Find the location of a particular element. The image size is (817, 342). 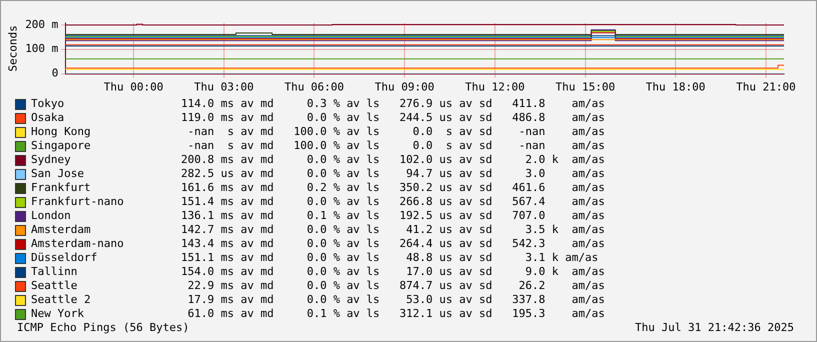

legend-label: Osaka is located at coordinates (48, 118).